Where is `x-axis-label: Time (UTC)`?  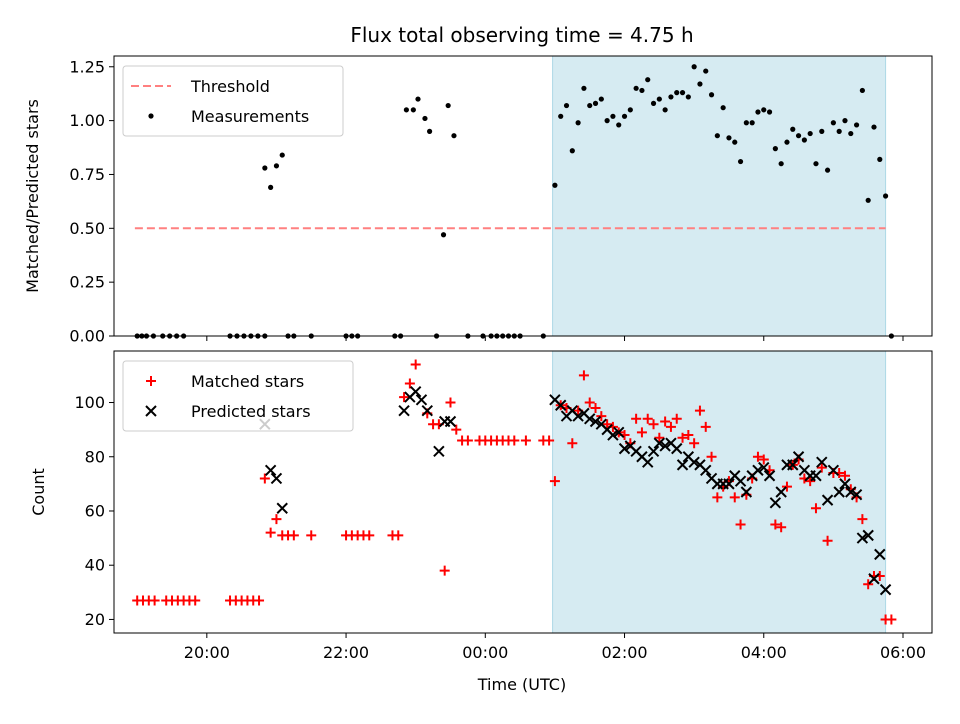 x-axis-label: Time (UTC) is located at coordinates (521, 684).